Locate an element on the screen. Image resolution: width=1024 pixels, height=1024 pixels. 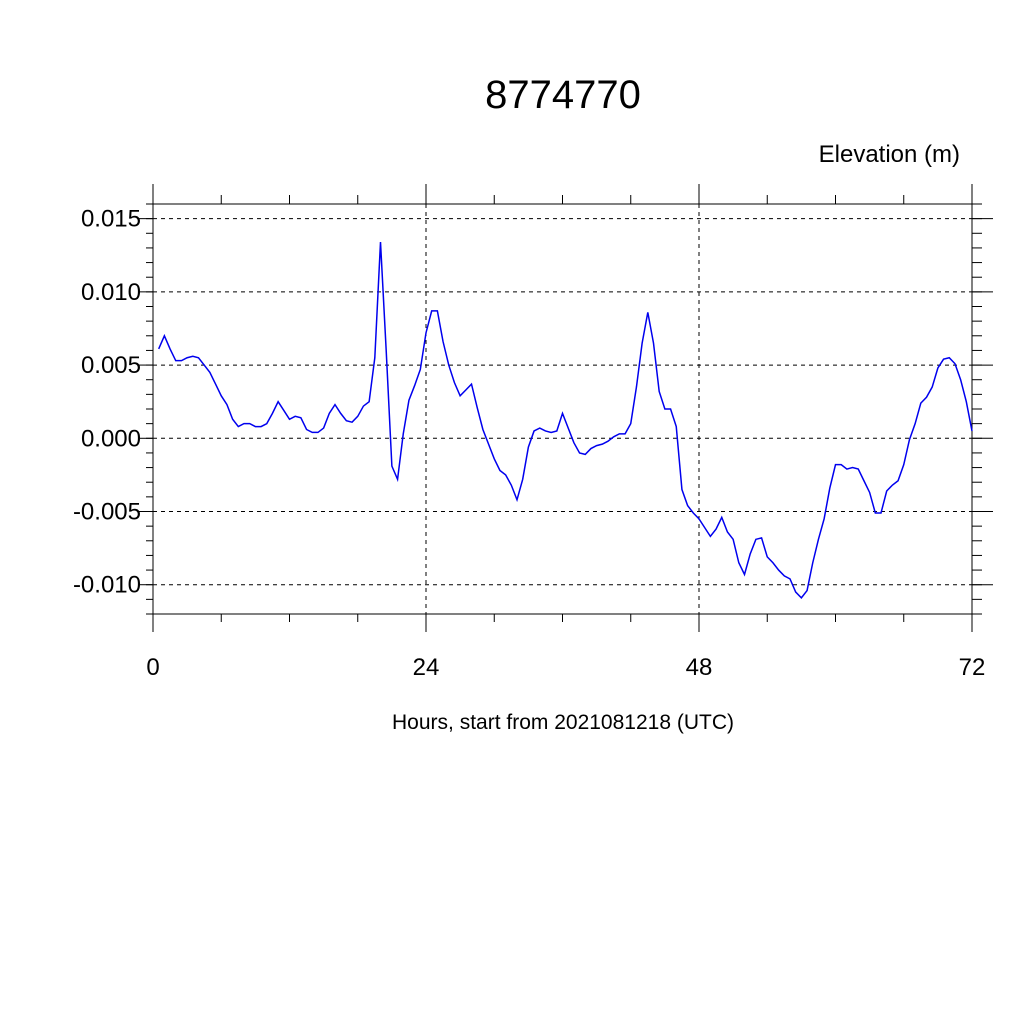
y-tick-label: 0.010 is located at coordinates (111, 292).